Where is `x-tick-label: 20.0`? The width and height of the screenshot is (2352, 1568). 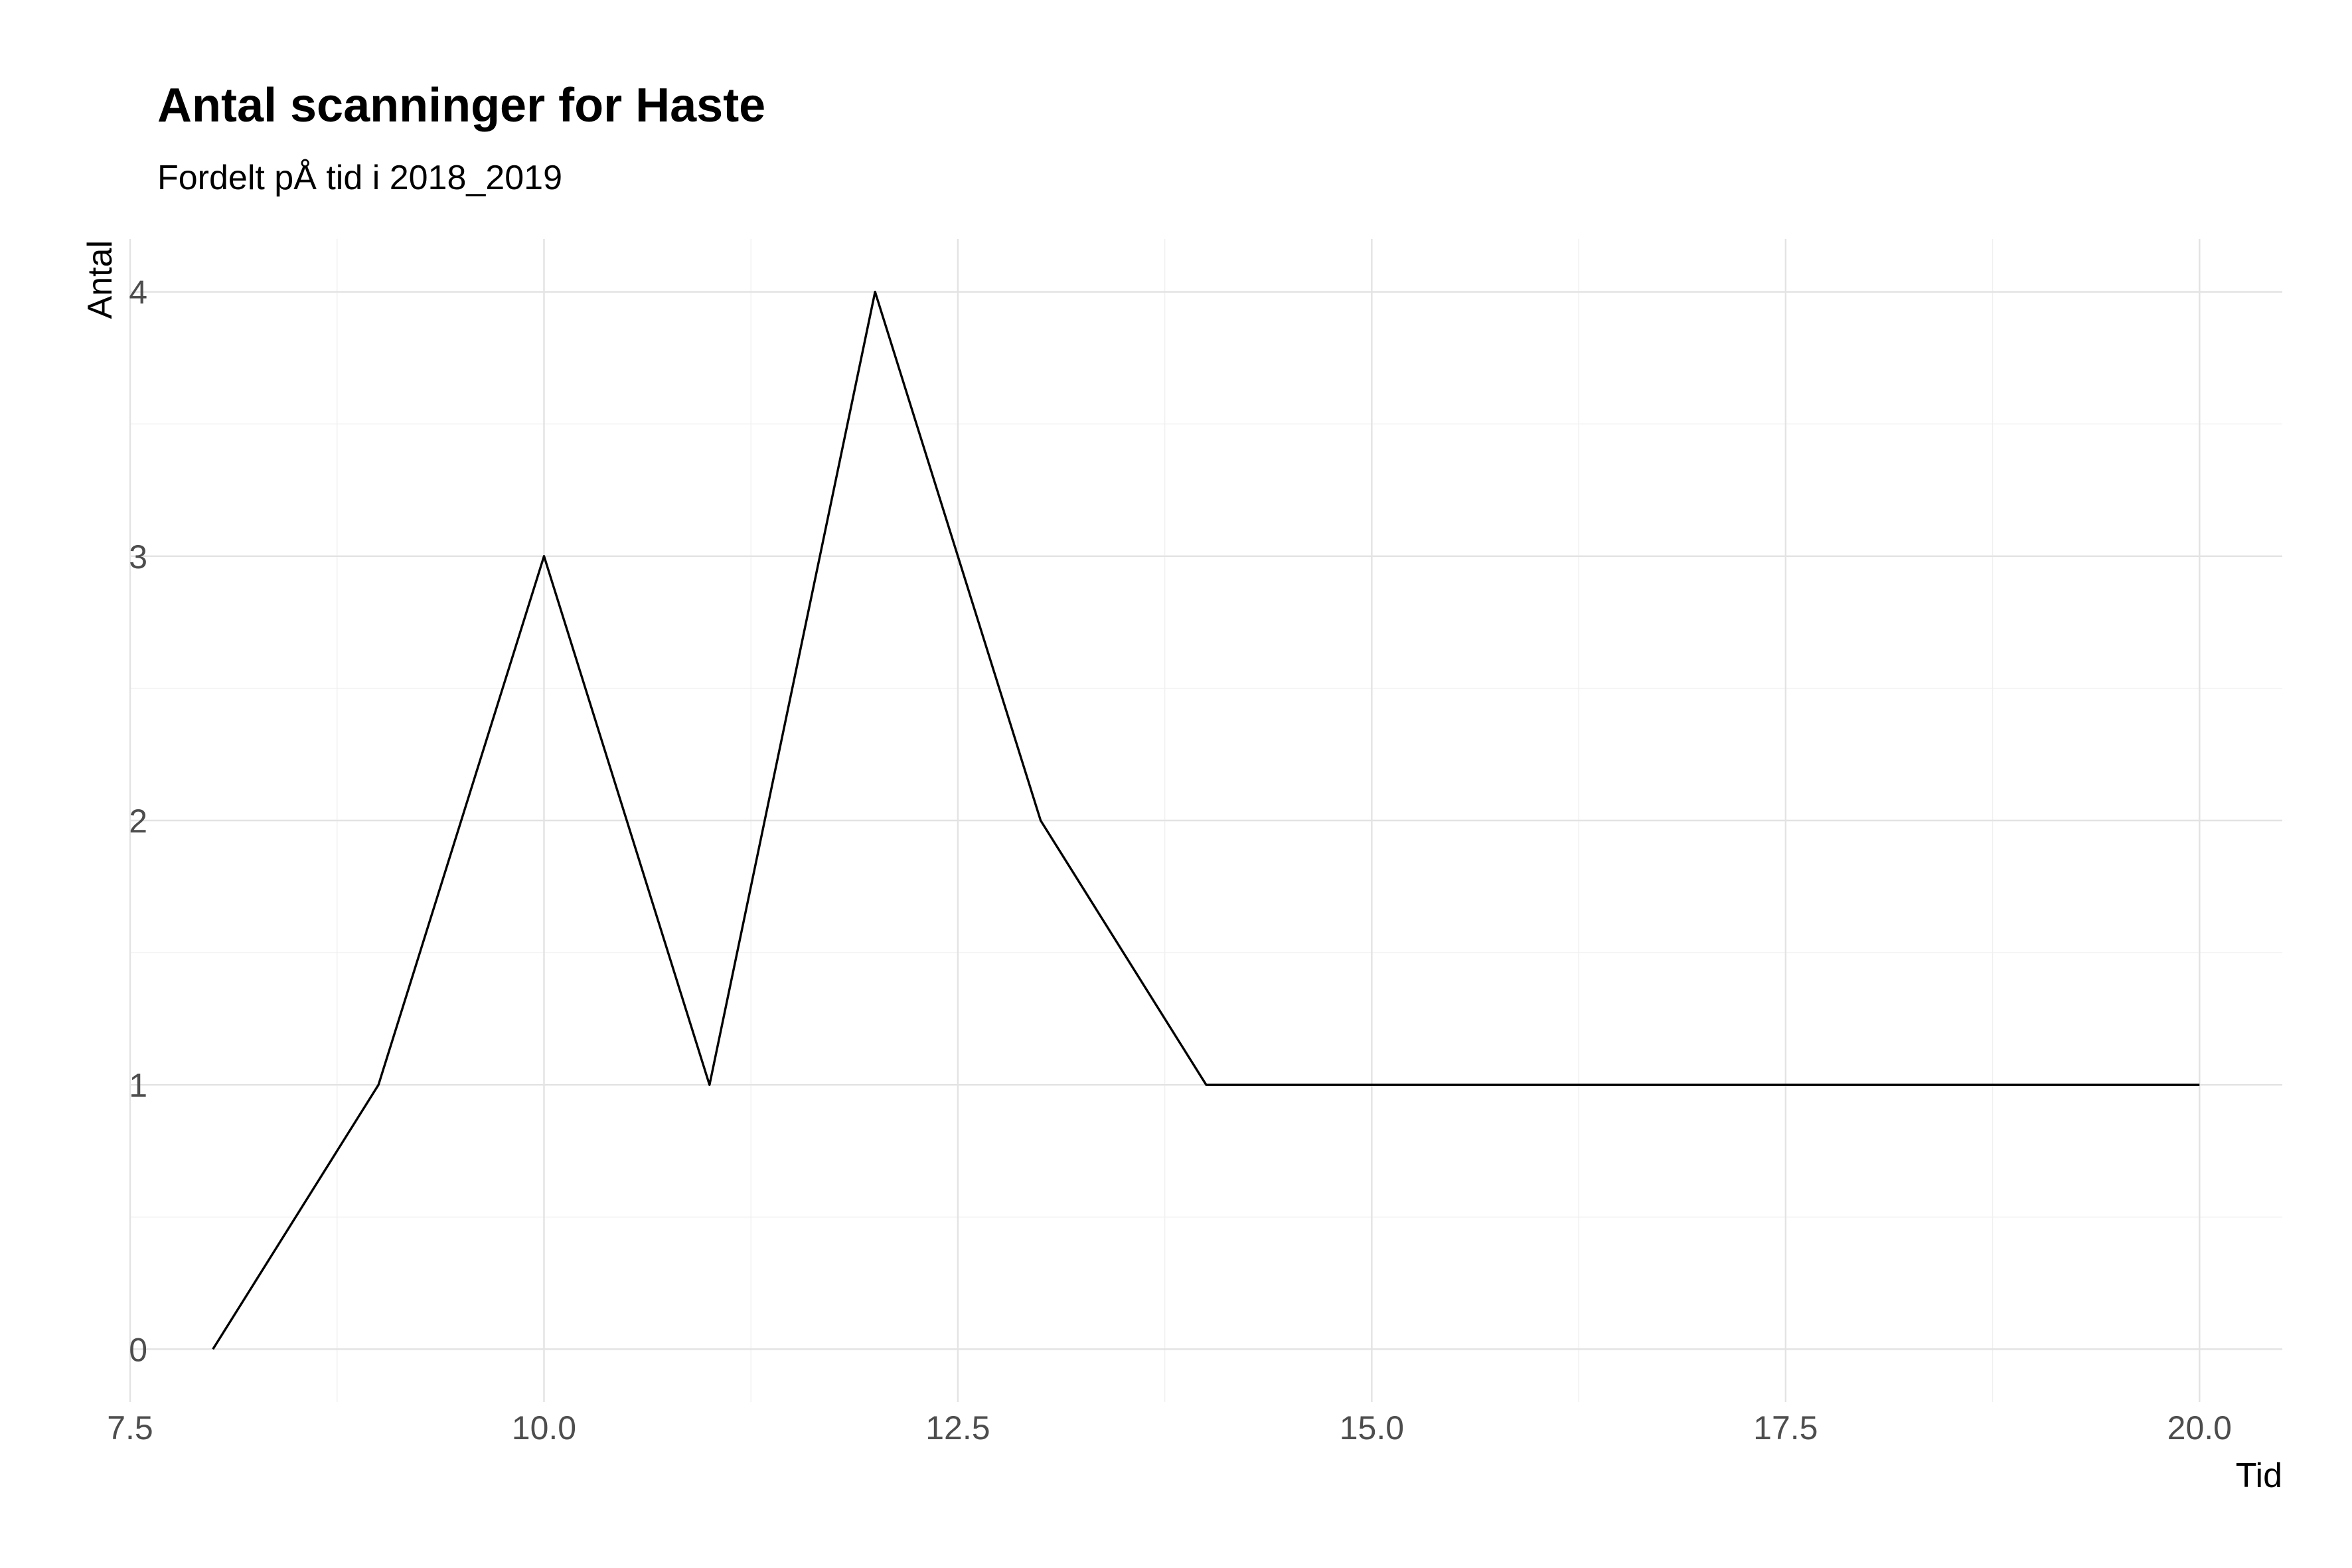
x-tick-label: 20.0 is located at coordinates (2199, 1428).